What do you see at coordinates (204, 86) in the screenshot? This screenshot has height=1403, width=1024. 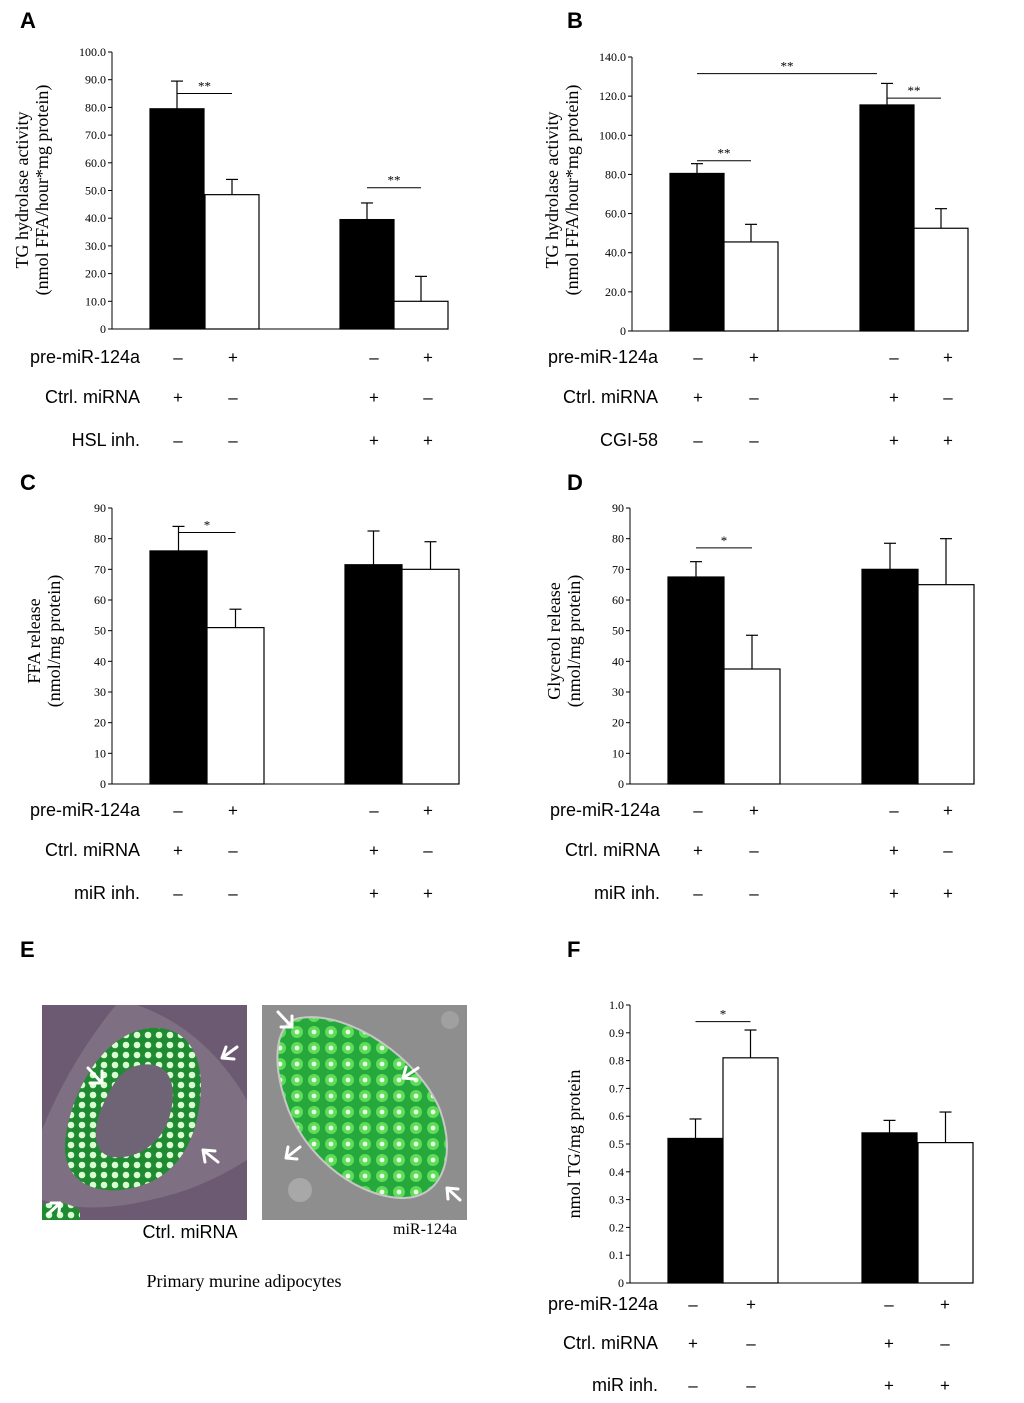 I see `significance-label: **` at bounding box center [204, 86].